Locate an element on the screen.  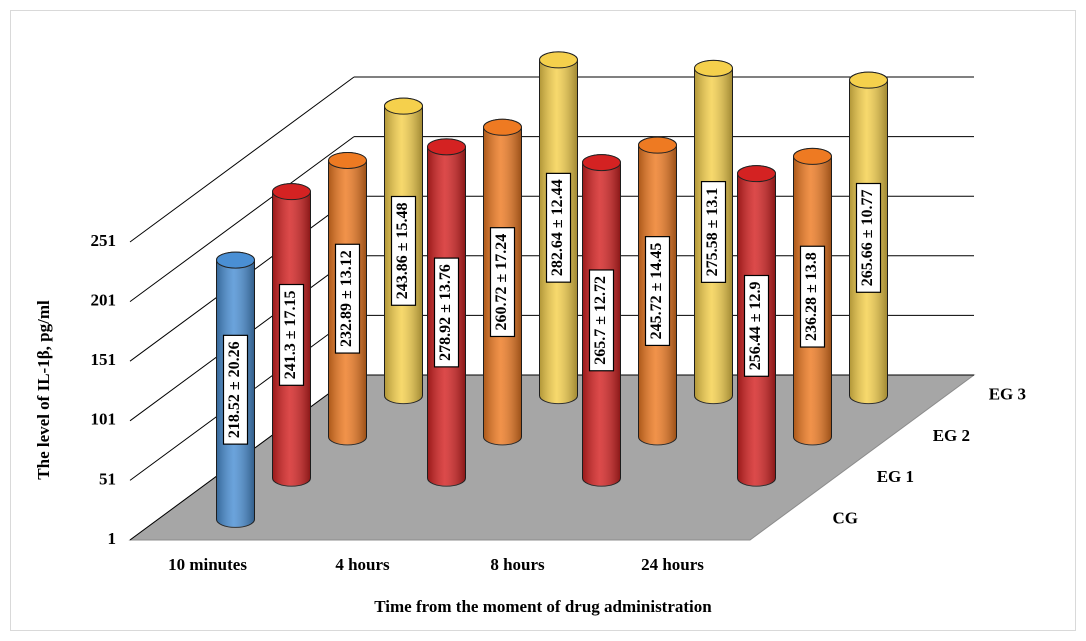
value-label: 243.86 ± 15.48 is located at coordinates (402, 250).